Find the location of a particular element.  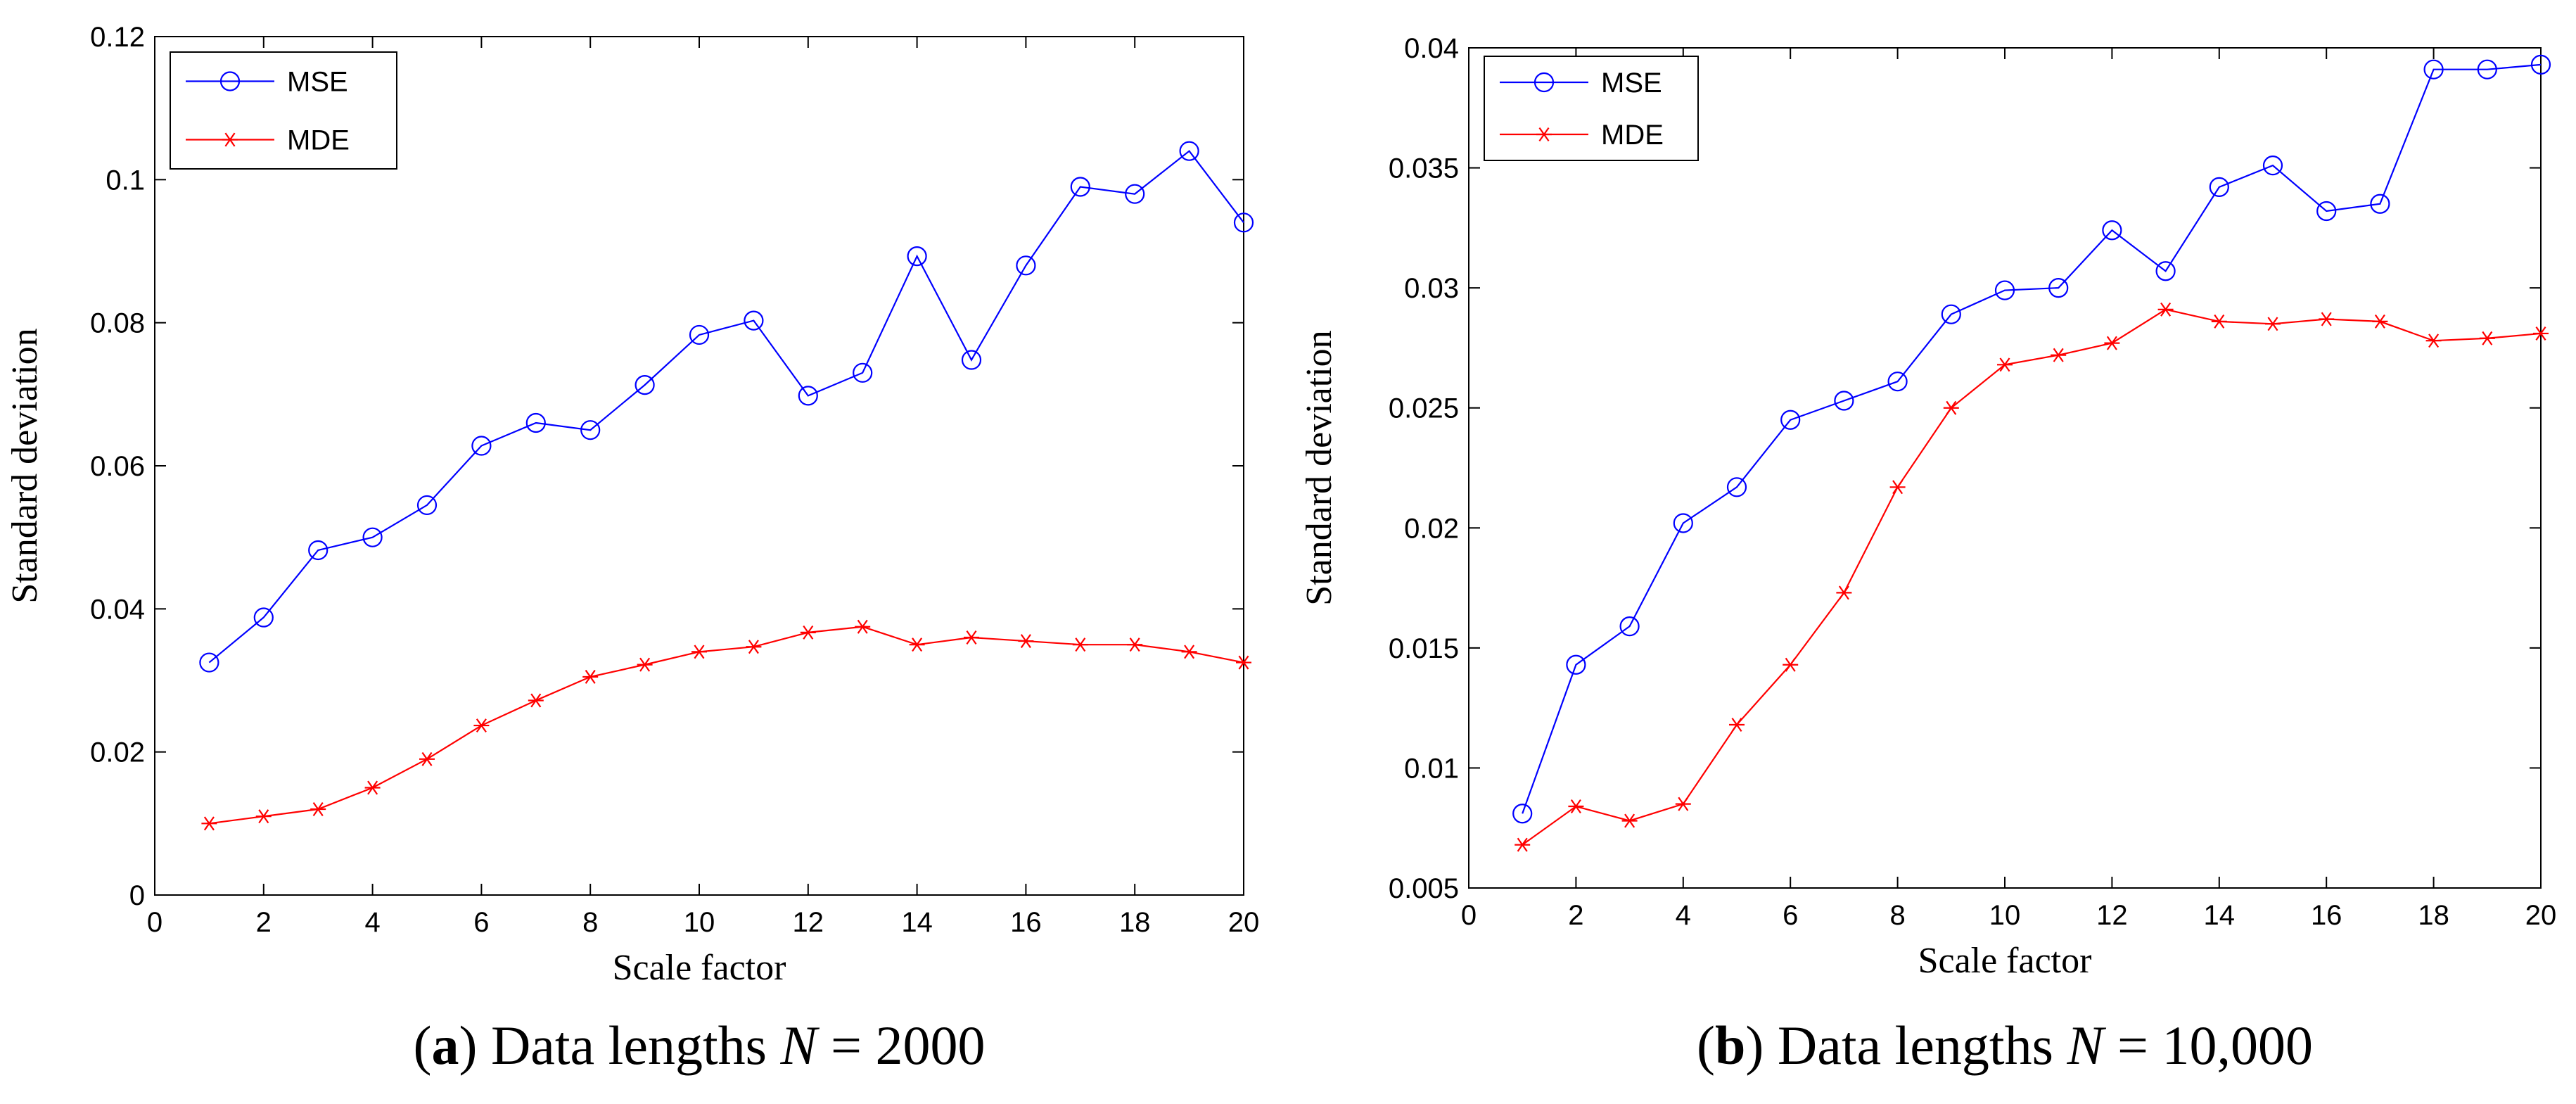

legend-box is located at coordinates (283, 110).